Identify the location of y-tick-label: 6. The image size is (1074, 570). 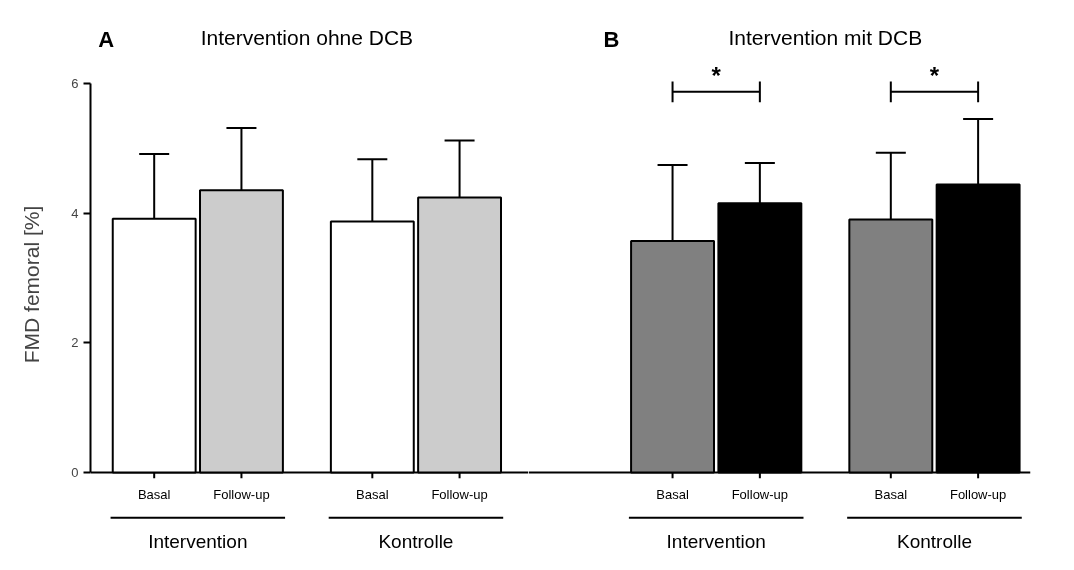
(75, 83).